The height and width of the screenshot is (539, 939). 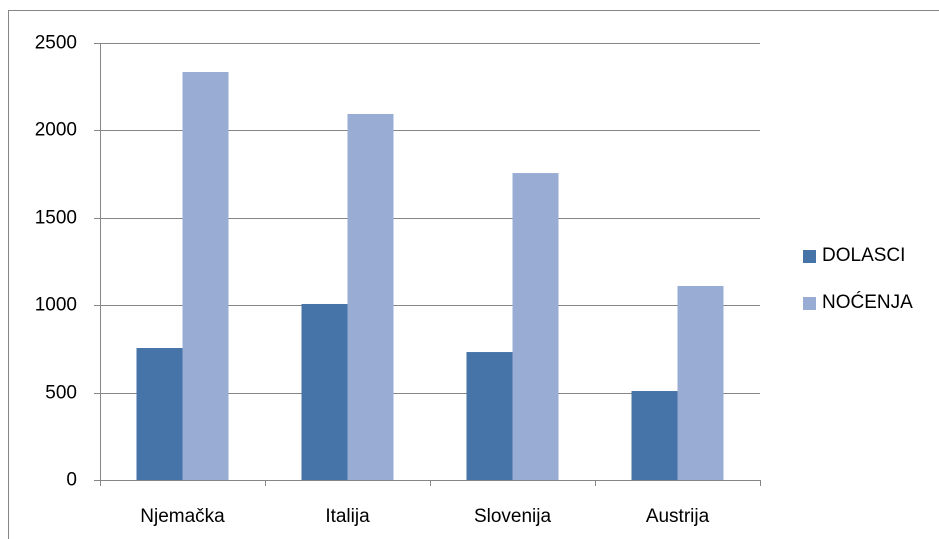 I want to click on x-tick-label: Italija, so click(x=347, y=516).